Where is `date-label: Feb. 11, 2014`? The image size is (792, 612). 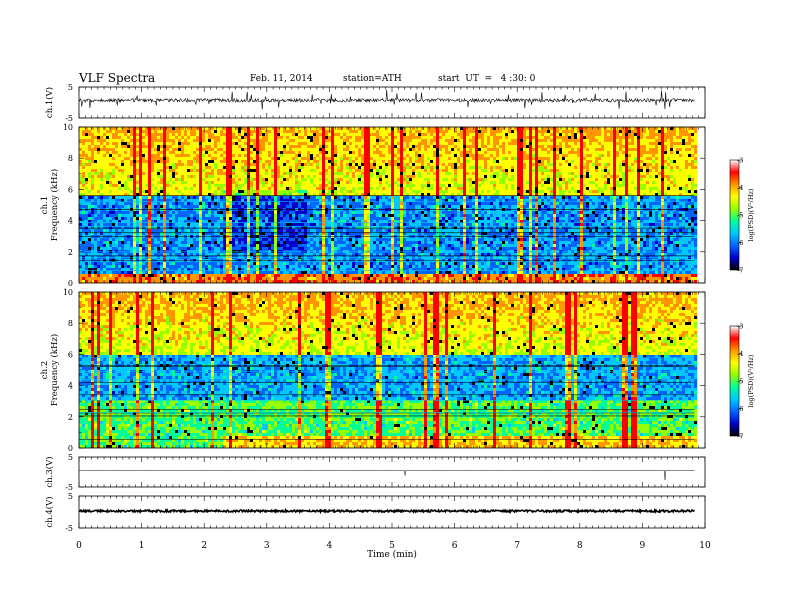 date-label: Feb. 11, 2014 is located at coordinates (281, 79).